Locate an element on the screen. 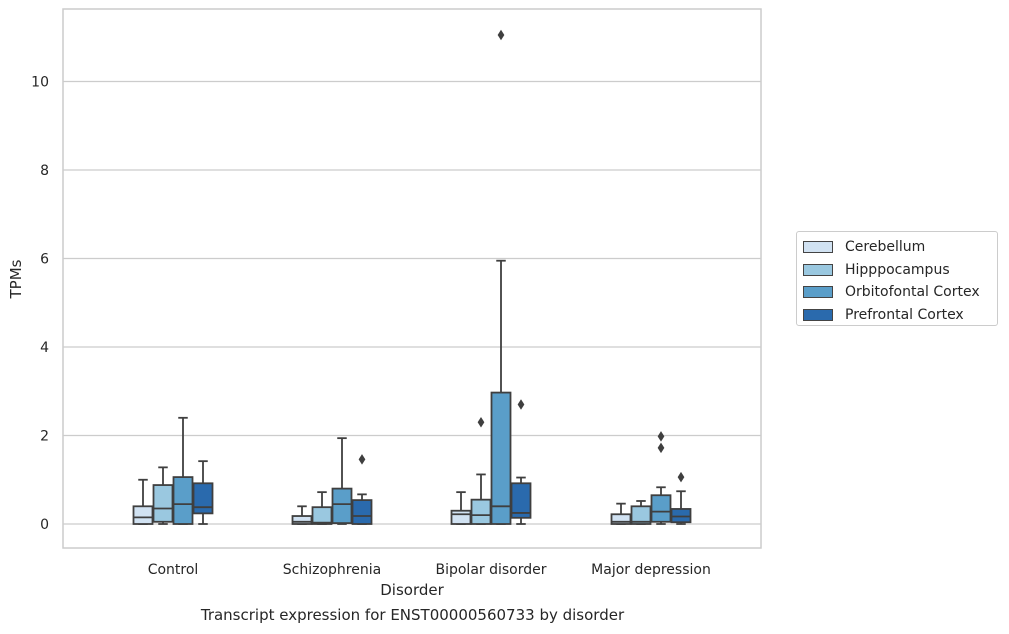  x-axis-label: Disorder is located at coordinates (412, 590).